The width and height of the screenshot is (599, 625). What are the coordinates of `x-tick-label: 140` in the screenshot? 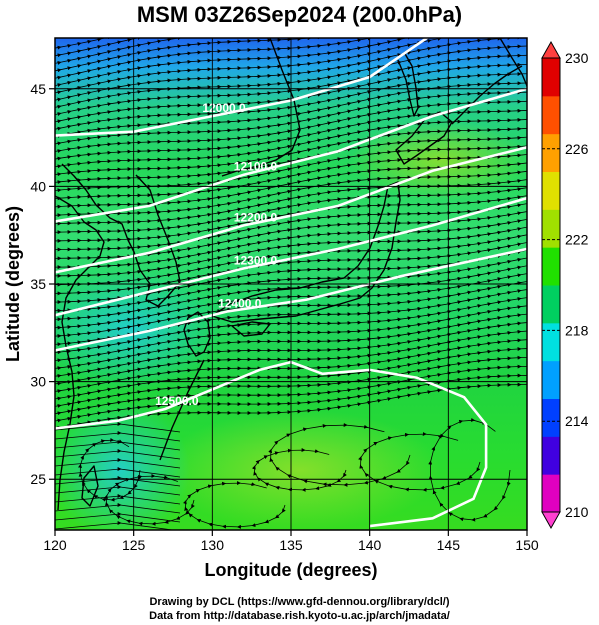 It's located at (370, 545).